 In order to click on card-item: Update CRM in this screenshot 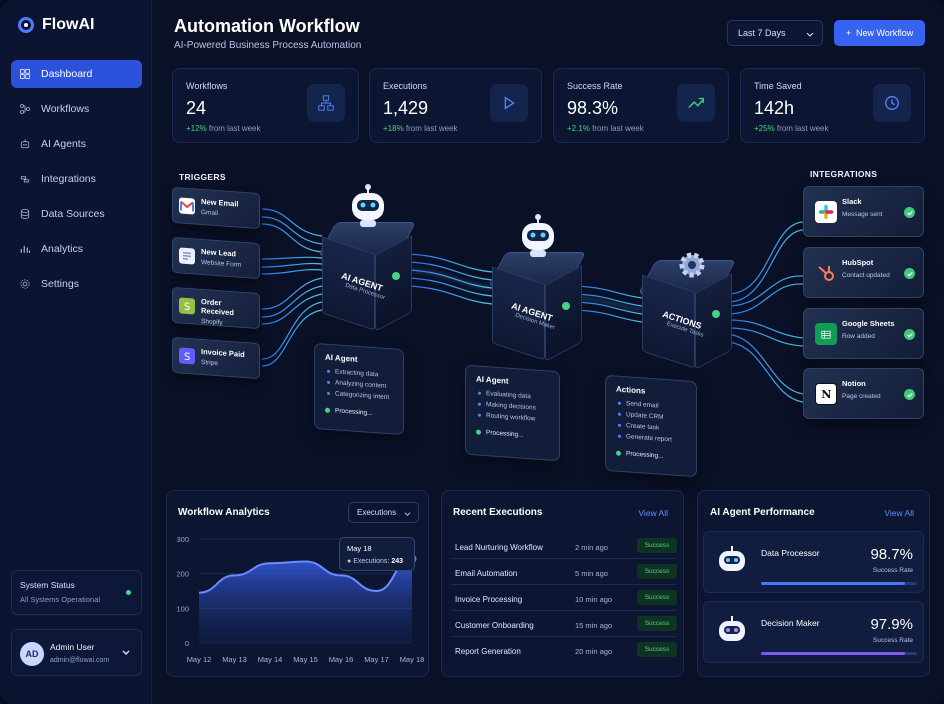, I will do `click(656, 416)`.